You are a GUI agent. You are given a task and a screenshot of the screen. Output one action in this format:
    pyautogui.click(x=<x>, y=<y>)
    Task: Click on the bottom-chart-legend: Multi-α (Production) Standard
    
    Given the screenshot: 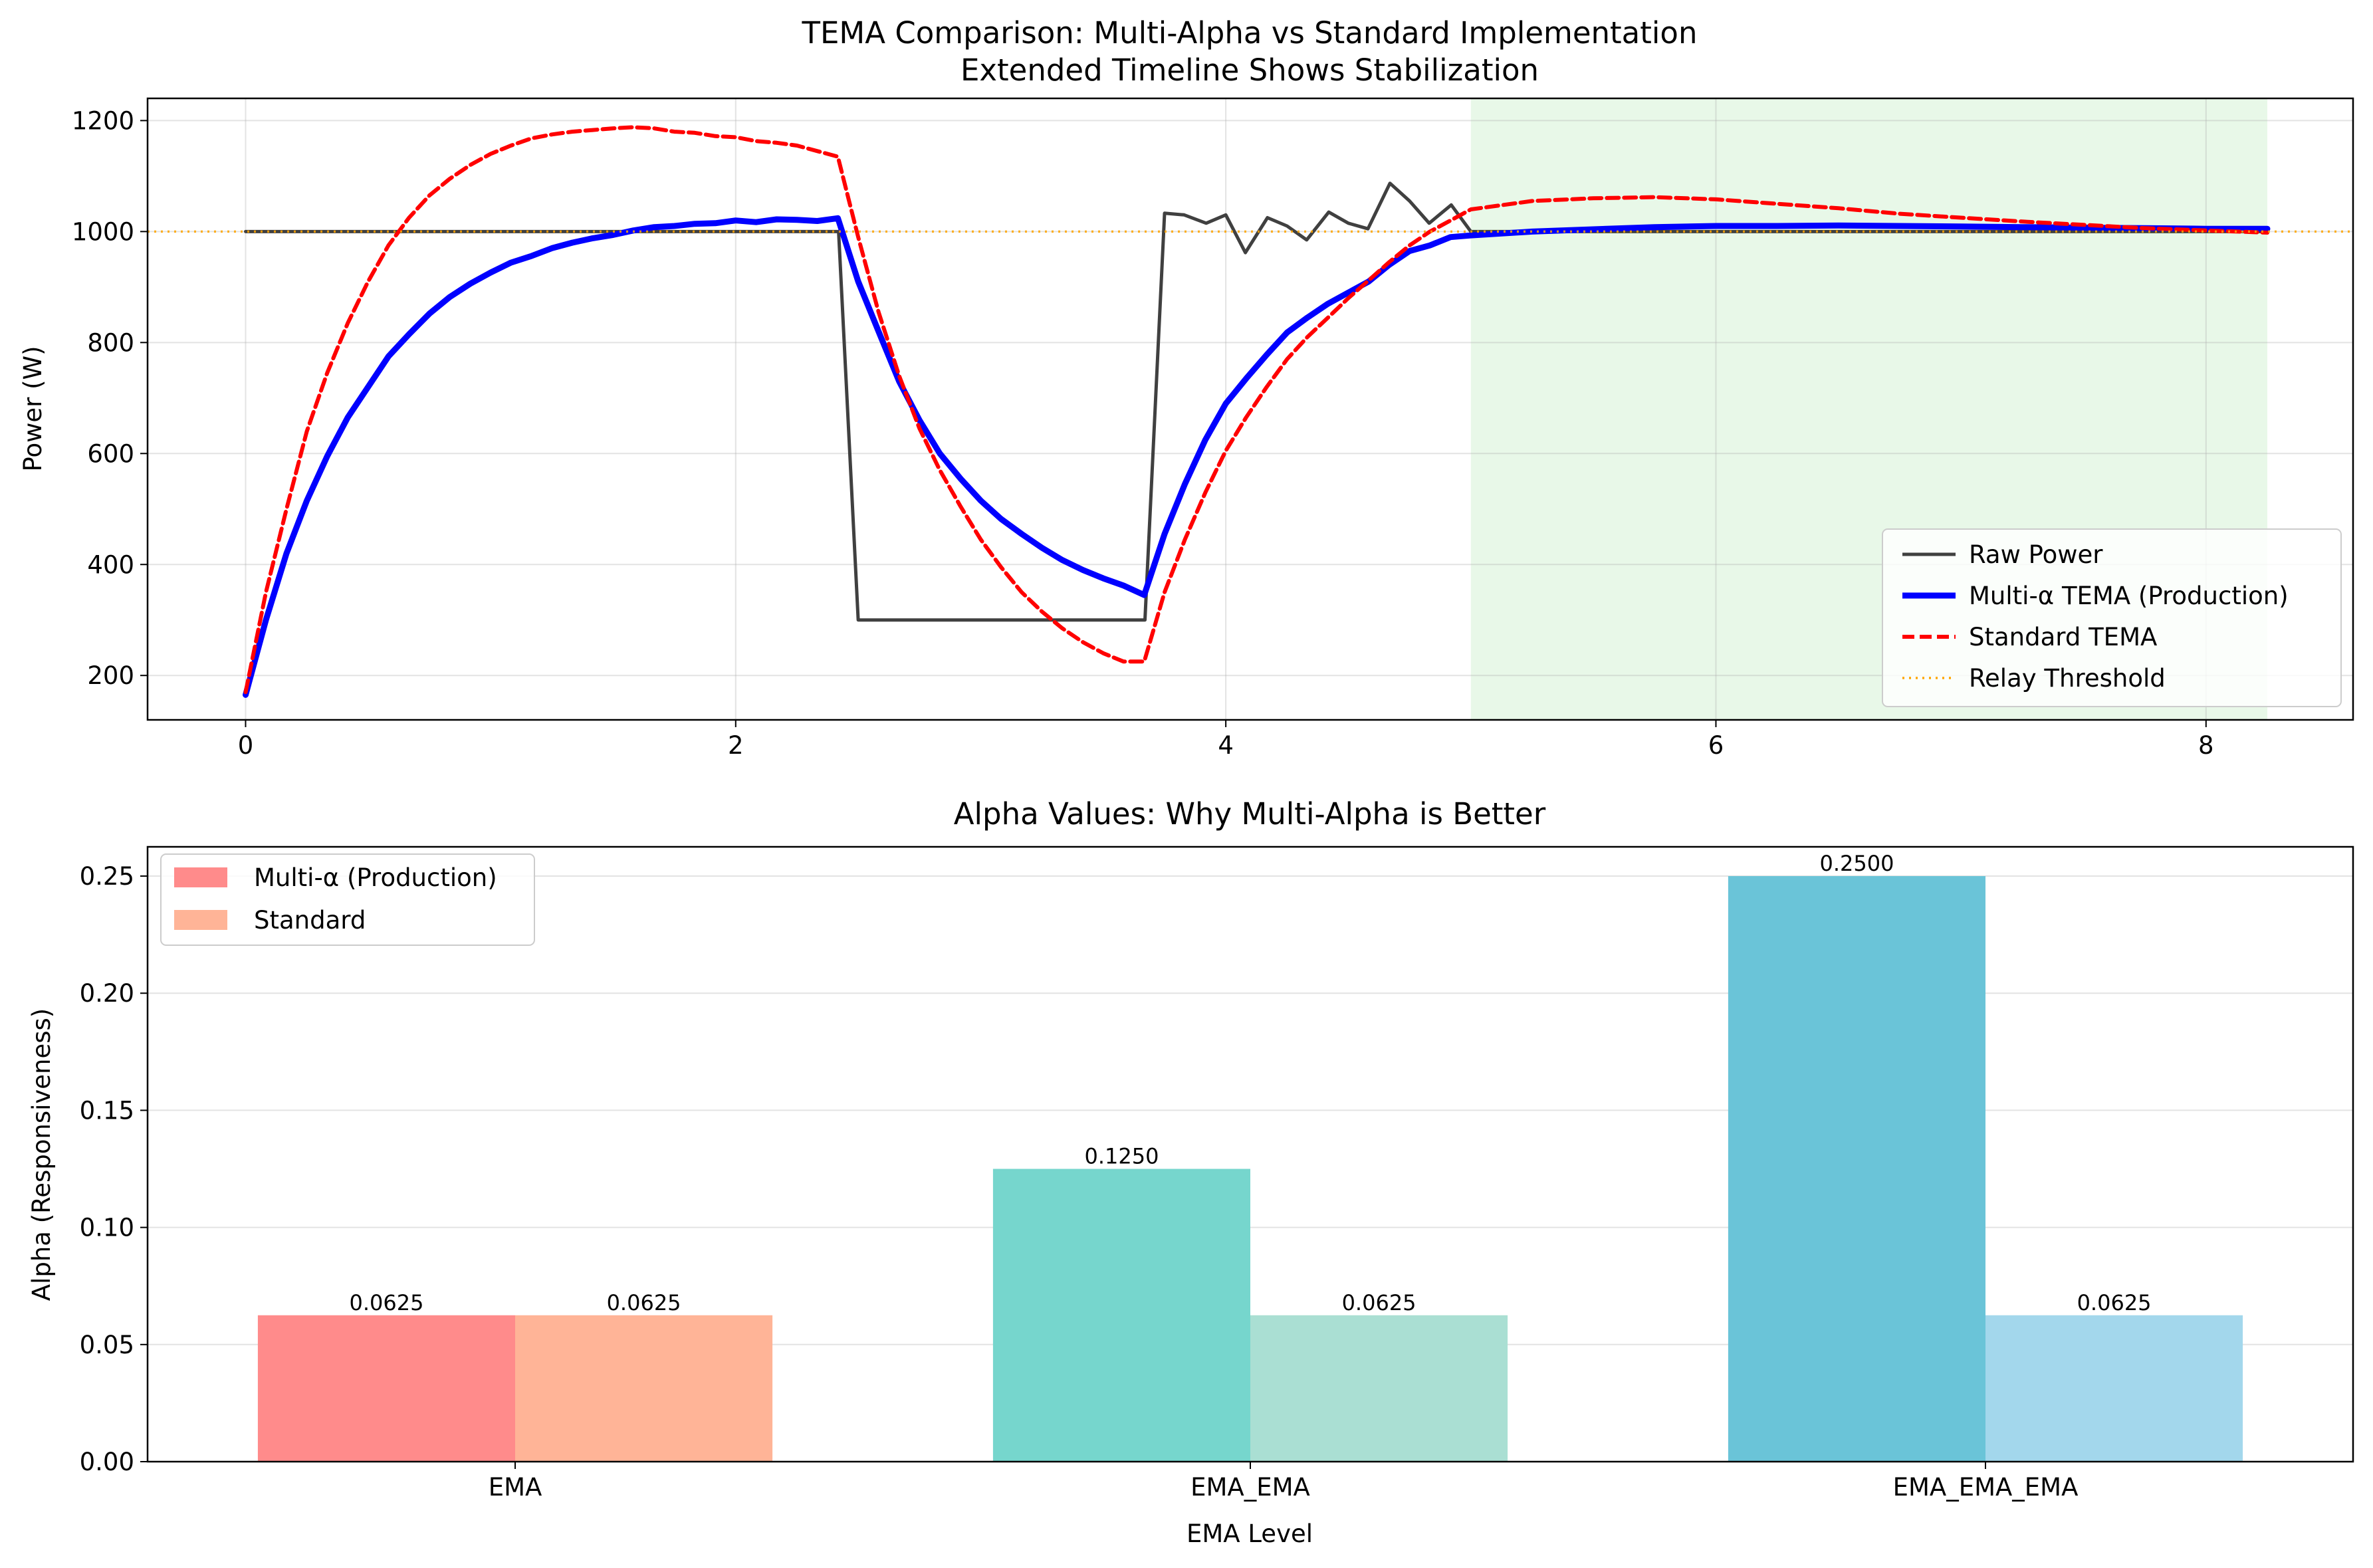 What is the action you would take?
    pyautogui.click(x=347, y=899)
    